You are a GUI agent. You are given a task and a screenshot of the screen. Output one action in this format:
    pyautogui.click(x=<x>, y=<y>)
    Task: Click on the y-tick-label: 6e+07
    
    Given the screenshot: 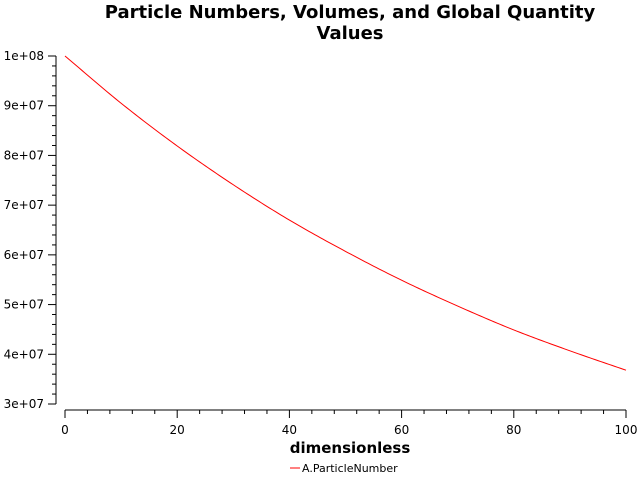 What is the action you would take?
    pyautogui.click(x=24, y=255)
    